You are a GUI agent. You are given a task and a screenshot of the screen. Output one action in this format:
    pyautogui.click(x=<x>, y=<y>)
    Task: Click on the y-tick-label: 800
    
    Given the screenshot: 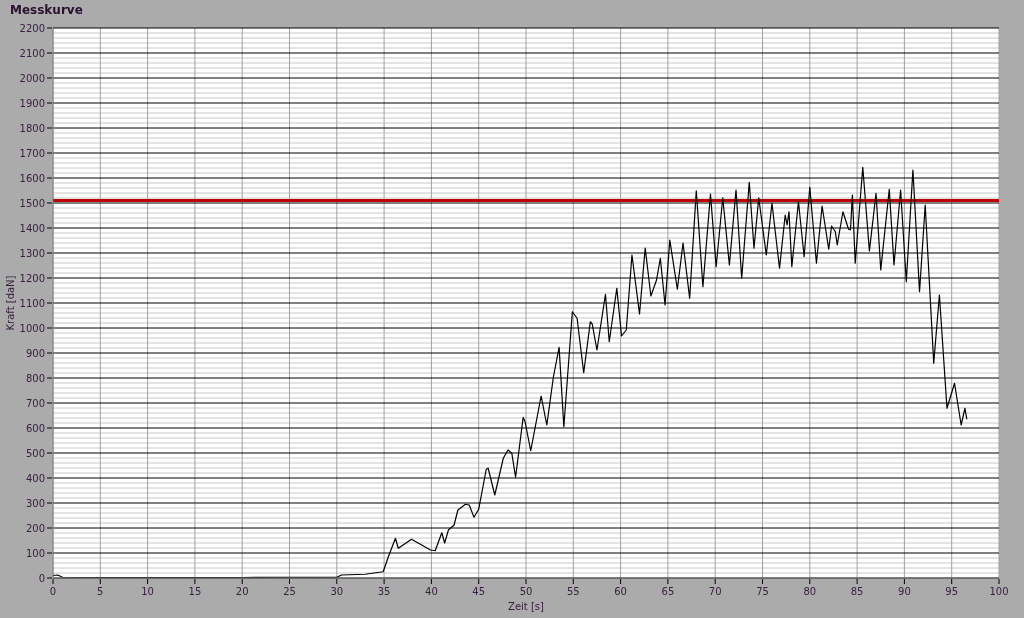 What is the action you would take?
    pyautogui.click(x=35, y=378)
    